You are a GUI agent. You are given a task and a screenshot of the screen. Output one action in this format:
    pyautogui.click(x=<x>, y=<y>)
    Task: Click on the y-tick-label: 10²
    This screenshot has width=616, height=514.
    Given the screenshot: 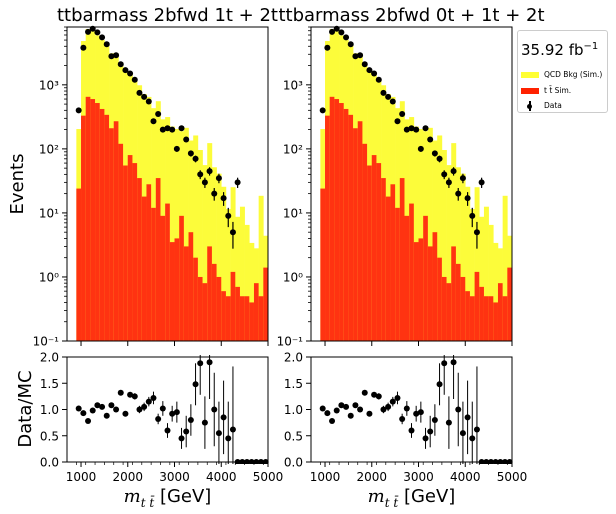 What is the action you would take?
    pyautogui.click(x=49, y=149)
    